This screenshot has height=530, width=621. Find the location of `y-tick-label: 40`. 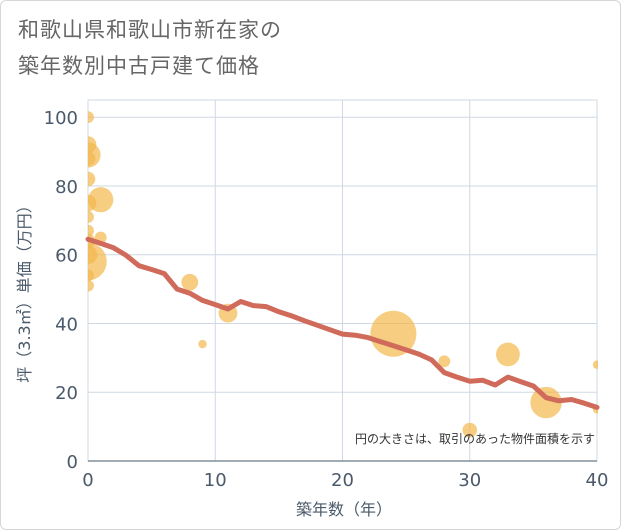

y-tick-label: 40 is located at coordinates (66, 324).